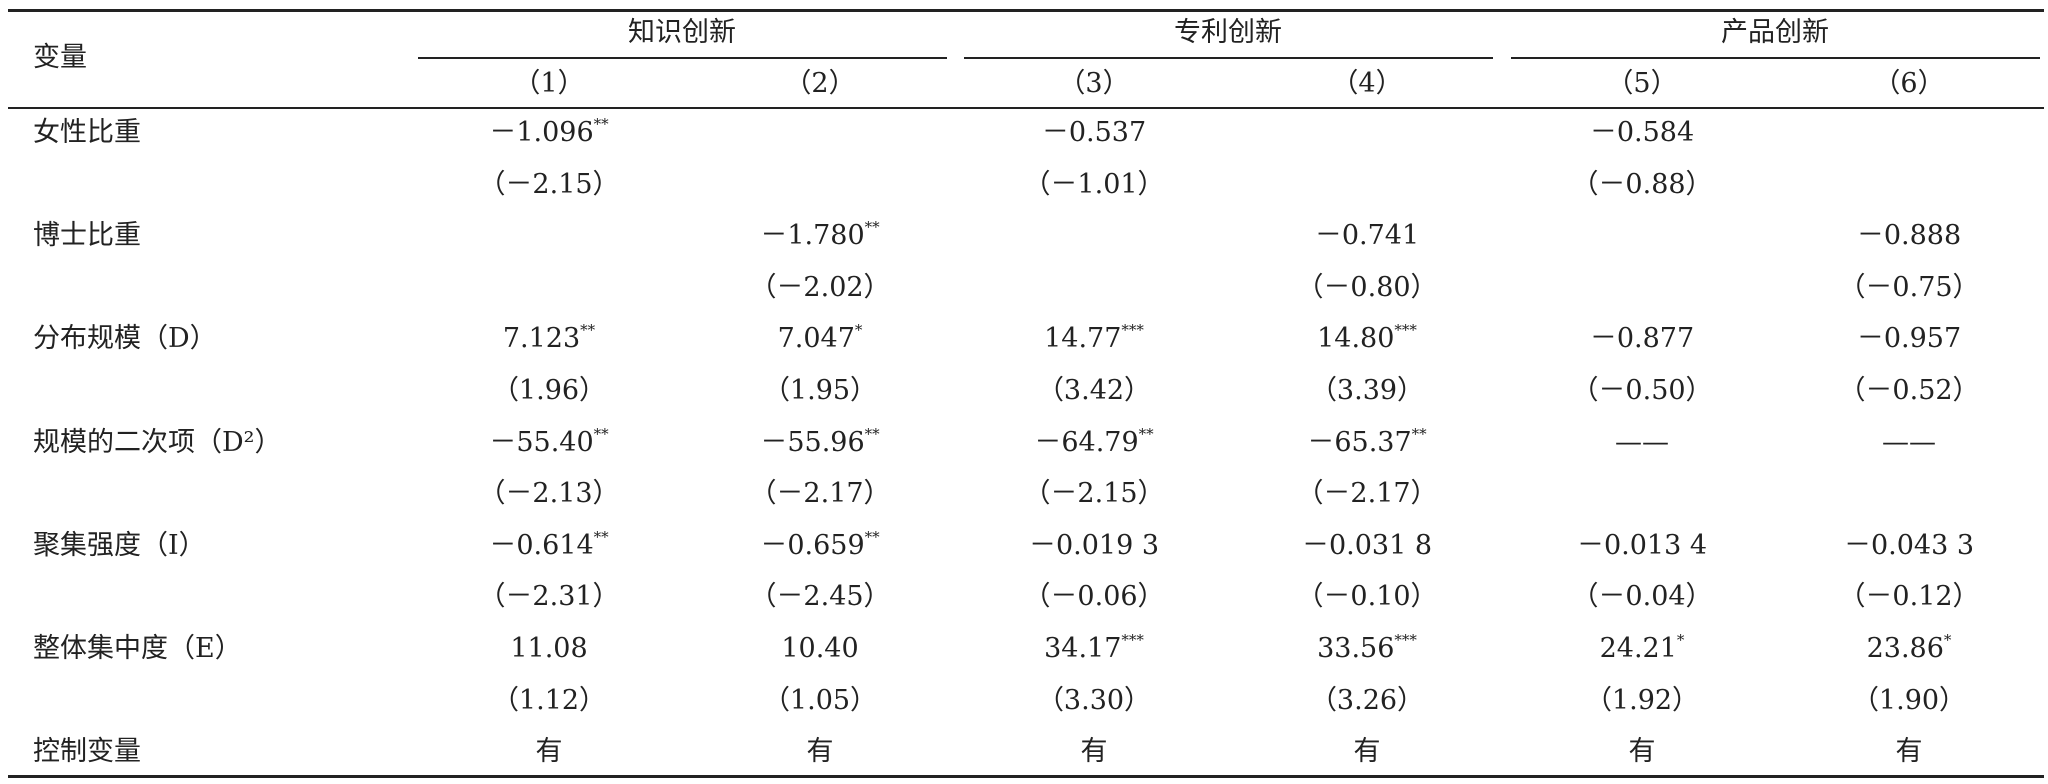 The width and height of the screenshot is (2048, 784). What do you see at coordinates (60, 57) in the screenshot?
I see `corner-label: 变量` at bounding box center [60, 57].